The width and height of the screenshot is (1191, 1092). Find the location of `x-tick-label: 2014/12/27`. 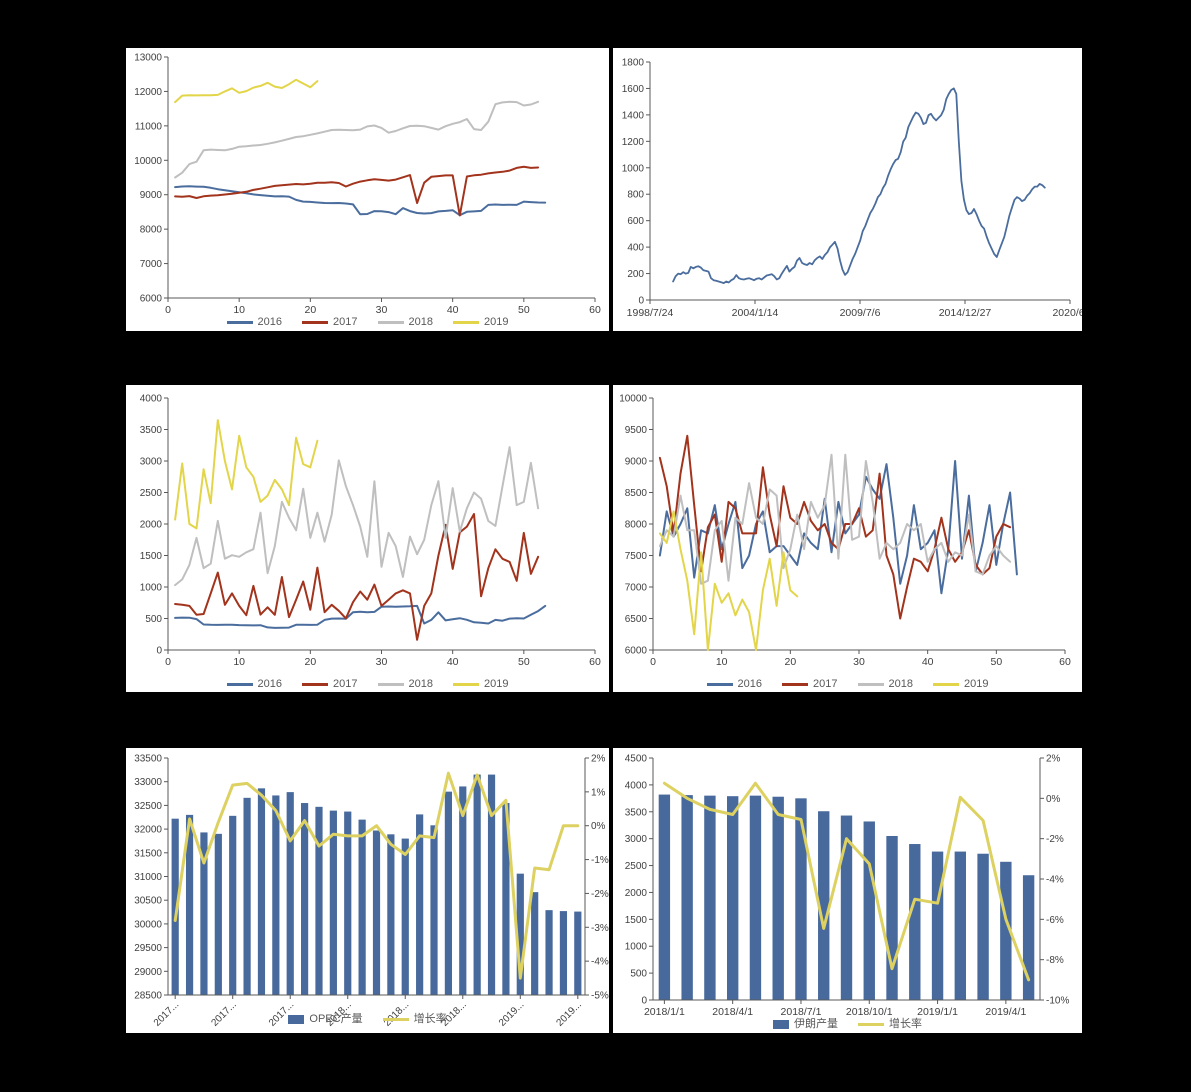

x-tick-label: 2014/12/27 is located at coordinates (965, 313).